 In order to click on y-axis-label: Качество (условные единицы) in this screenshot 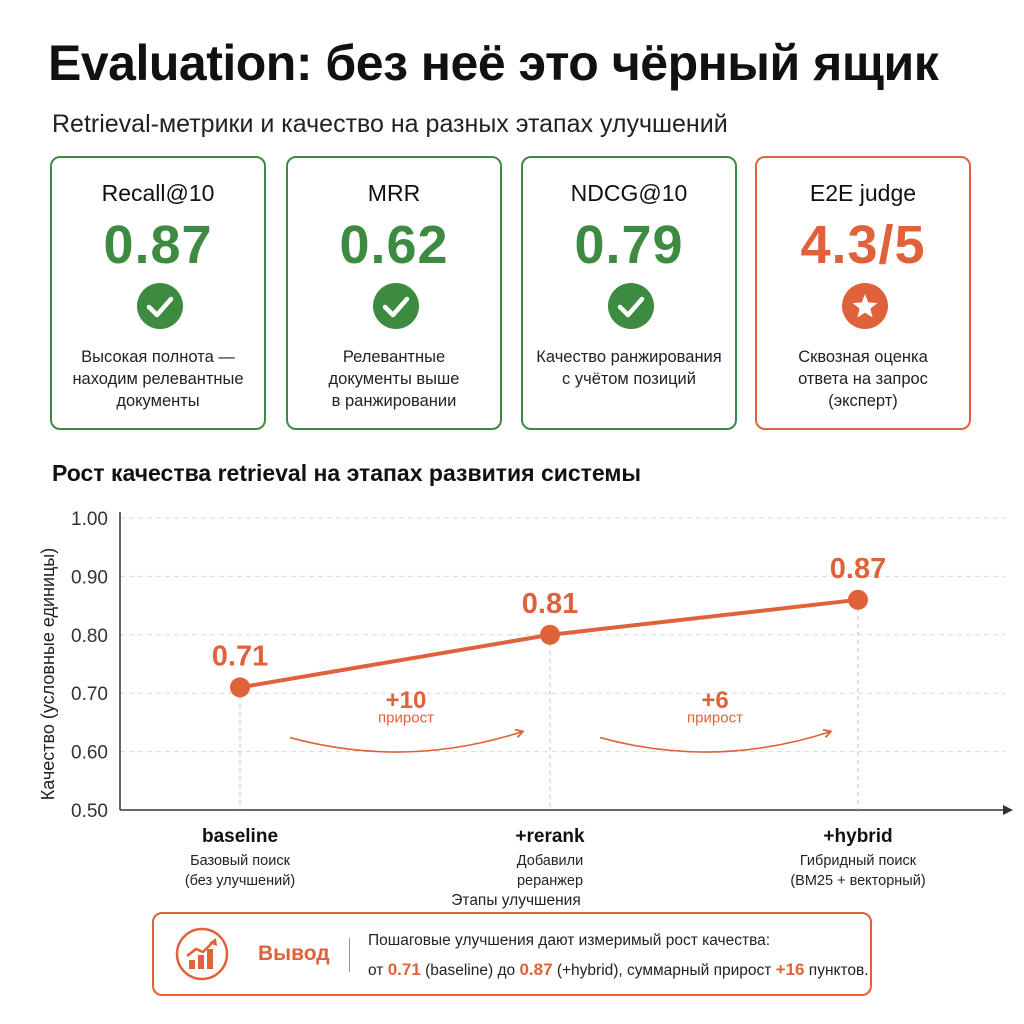, I will do `click(48, 674)`.